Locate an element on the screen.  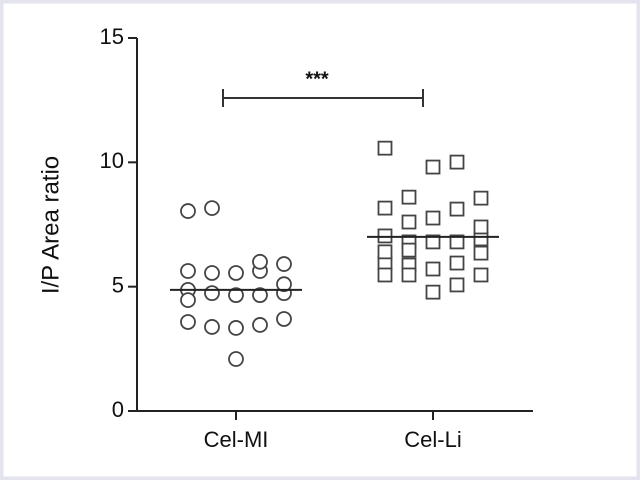
y-tick-label: 0 is located at coordinates (118, 409).